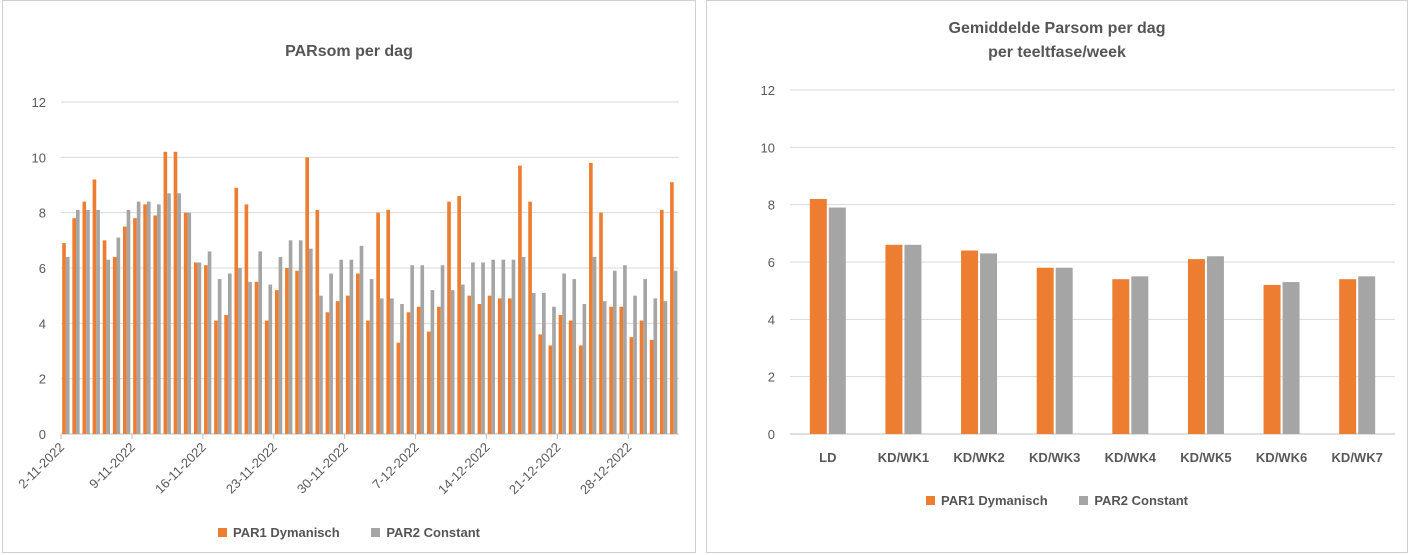 The height and width of the screenshot is (555, 1410). Describe the element at coordinates (1057, 28) in the screenshot. I see `weekly-chart-title: Gemiddelde Parsom per dag` at that location.